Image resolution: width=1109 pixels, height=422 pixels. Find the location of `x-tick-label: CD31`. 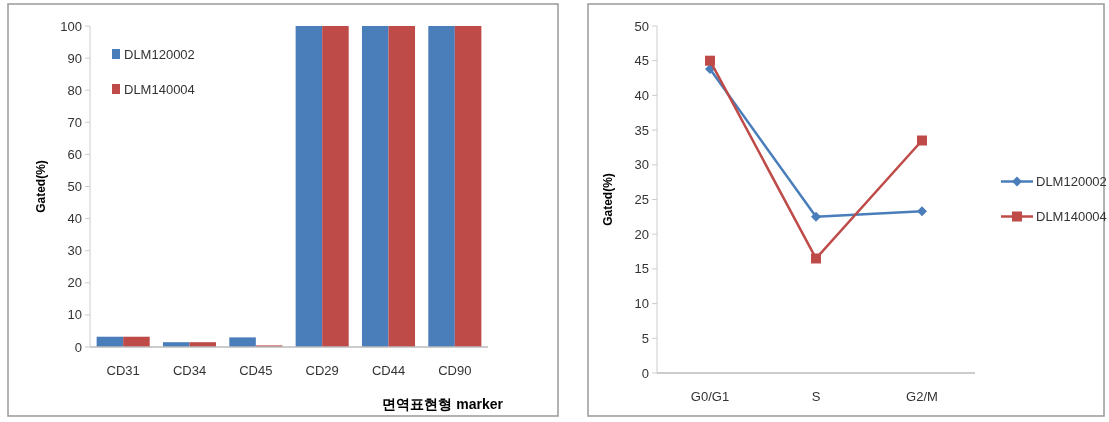

x-tick-label: CD31 is located at coordinates (123, 370).